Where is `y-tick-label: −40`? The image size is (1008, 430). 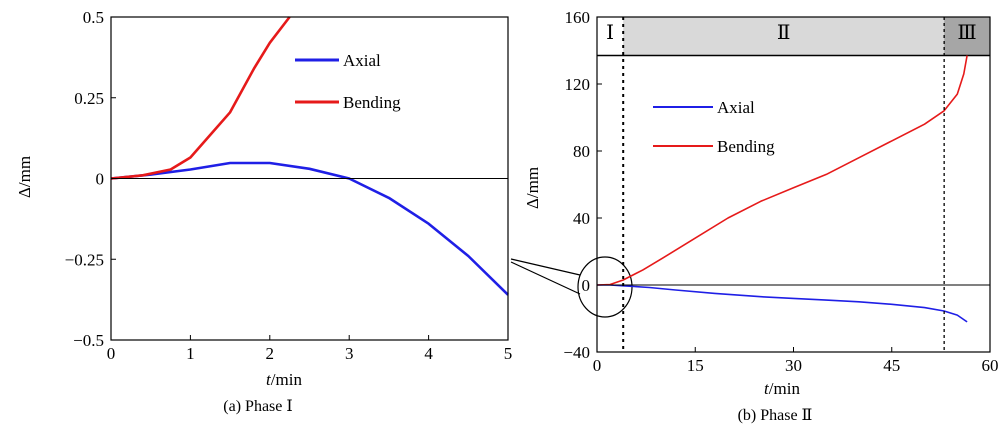
y-tick-label: −40 is located at coordinates (576, 352).